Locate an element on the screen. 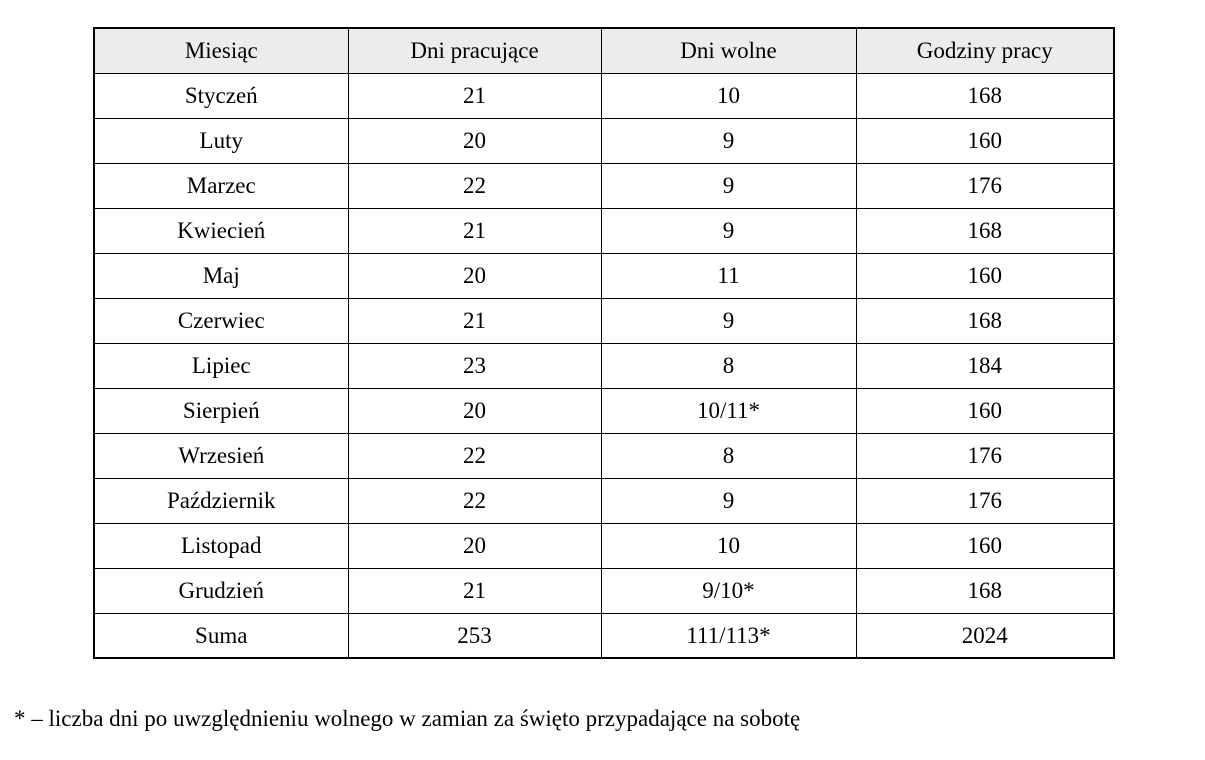 This screenshot has width=1205, height=760. table-row: Październik 22 9 176 is located at coordinates (604, 500).